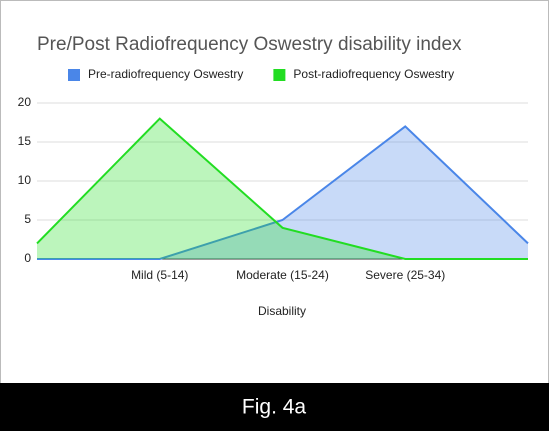 Image resolution: width=549 pixels, height=431 pixels. Describe the element at coordinates (405, 275) in the screenshot. I see `x-tick-label: Severe (25-34)` at that location.